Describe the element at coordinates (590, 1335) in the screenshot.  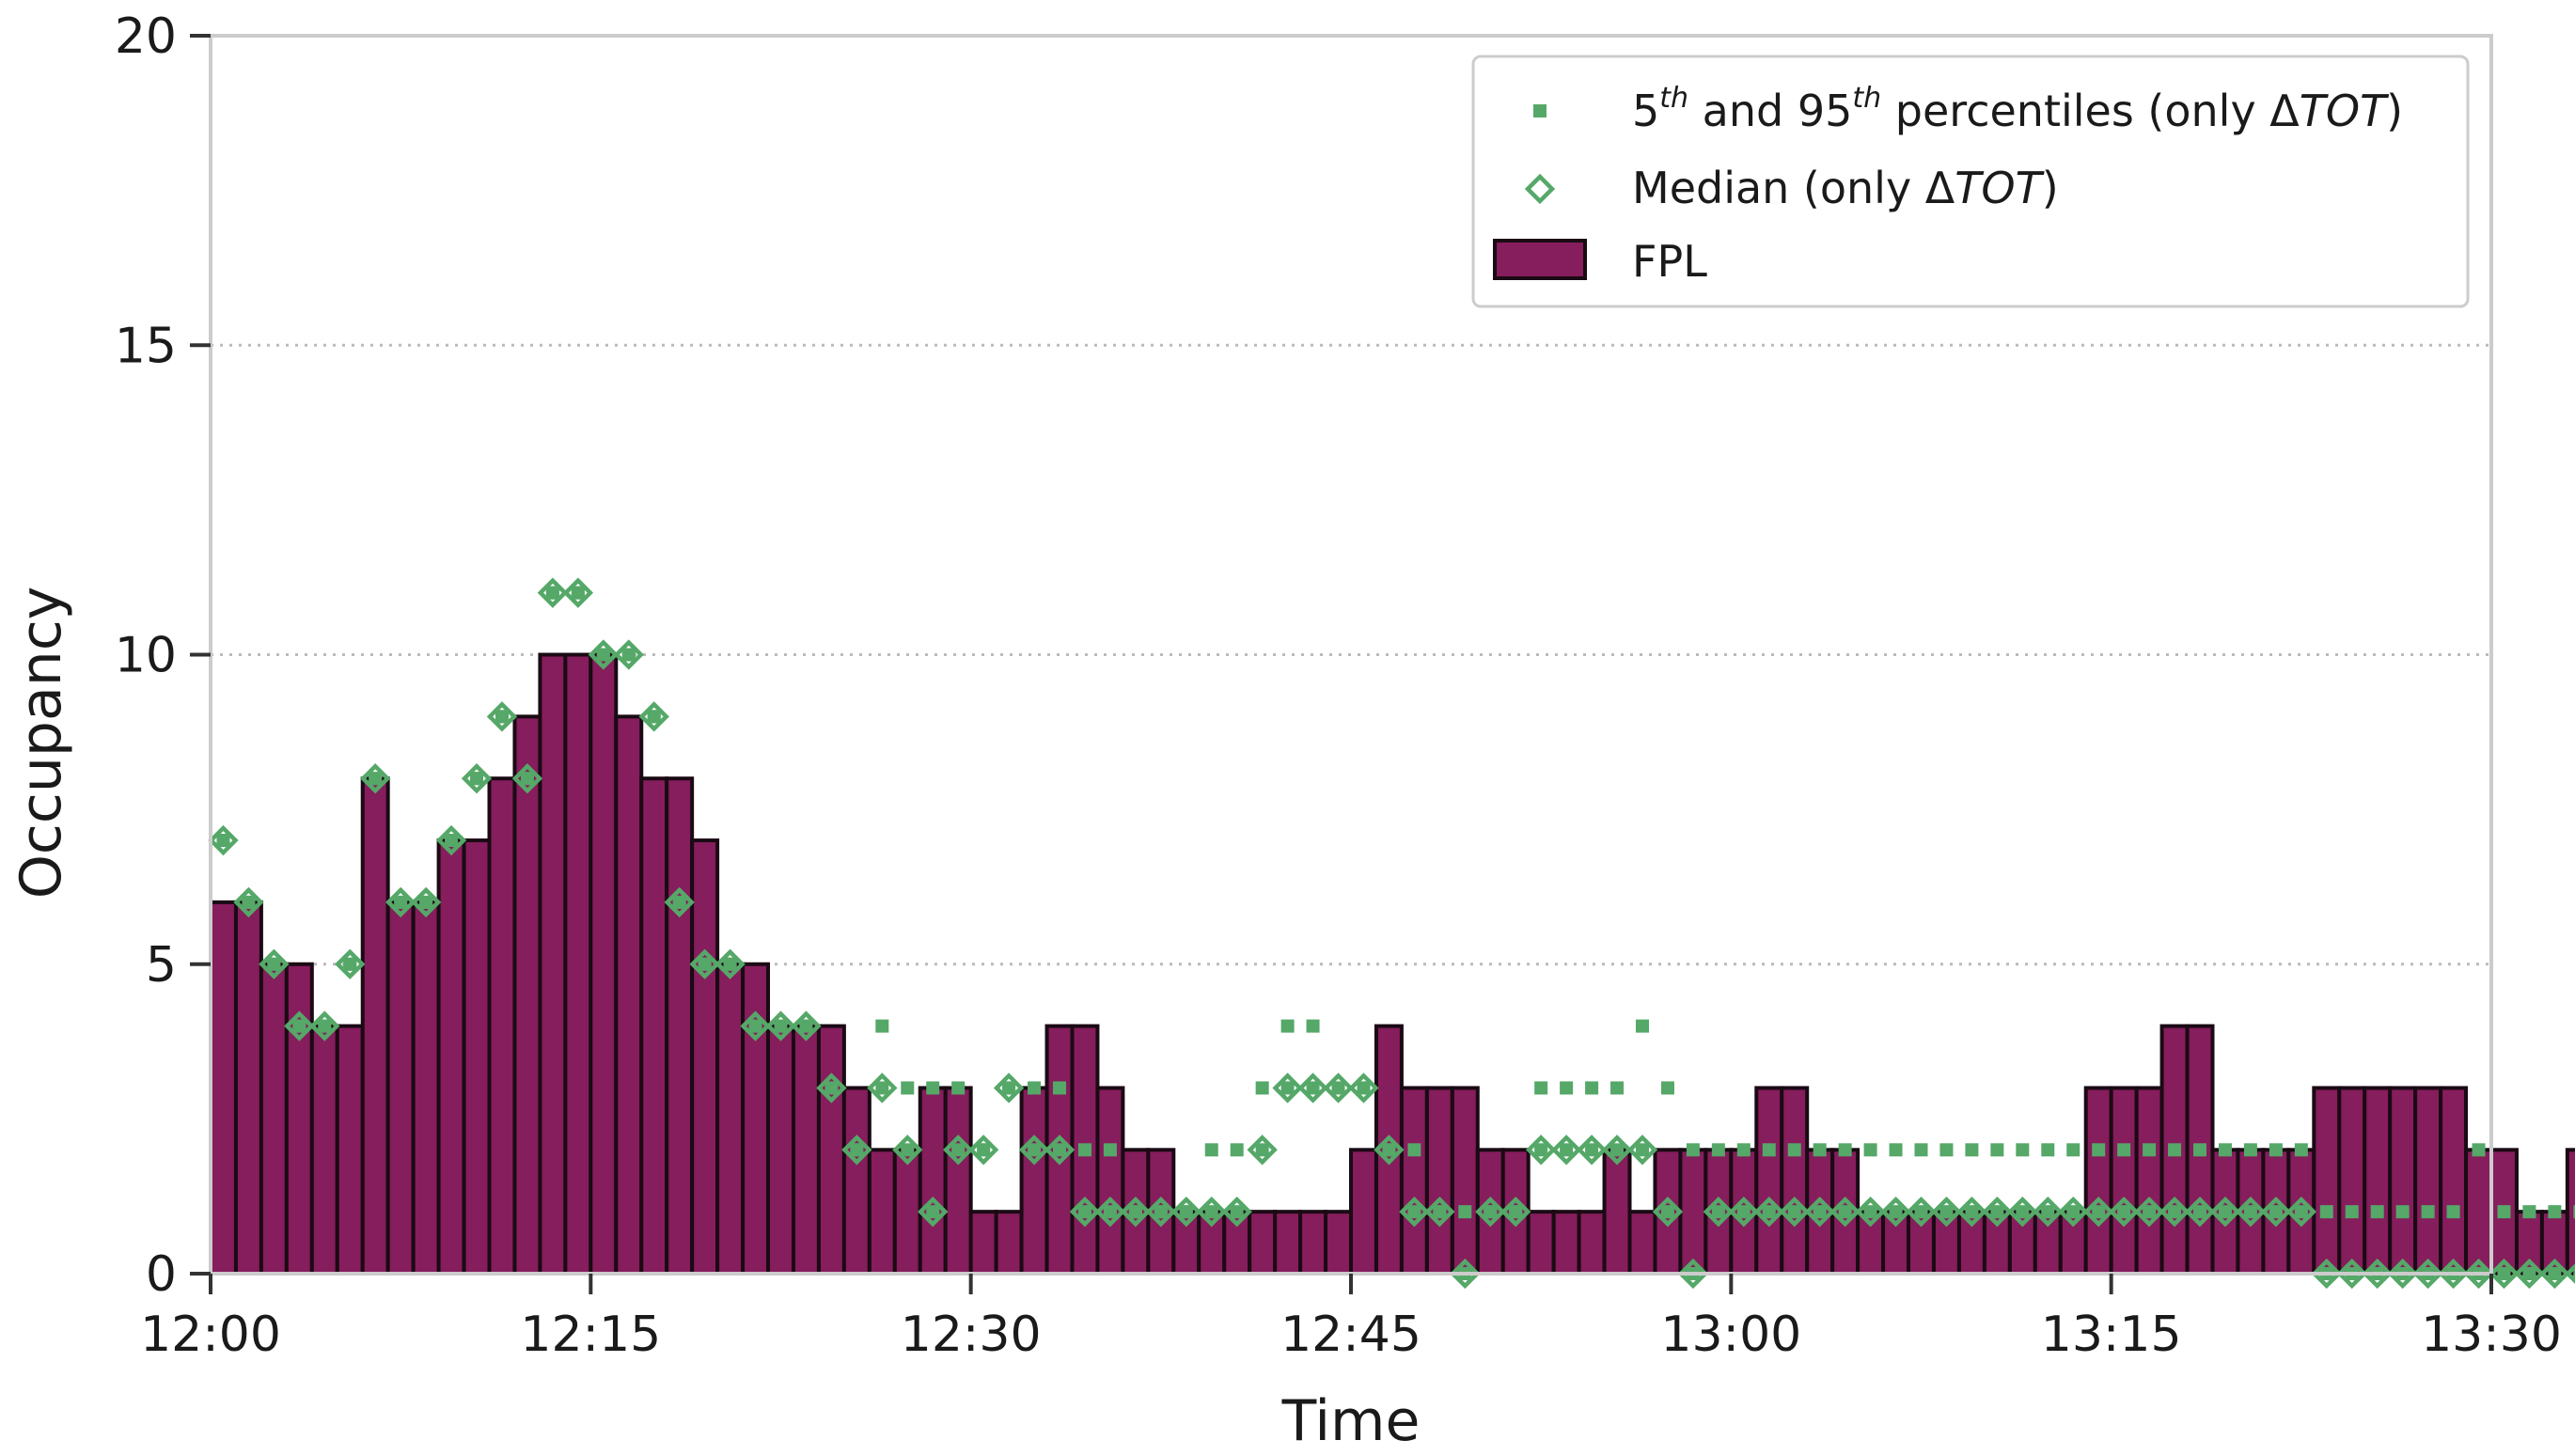
I see `x-tick-label: 12:15` at that location.